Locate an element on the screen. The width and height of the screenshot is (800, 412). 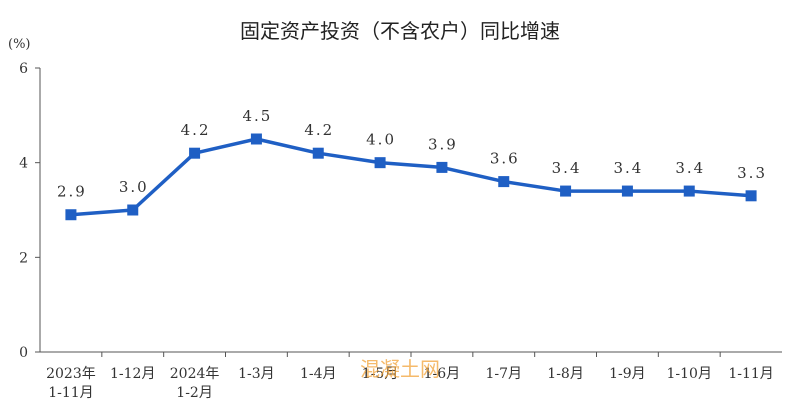
x-tick-label: 2023年 is located at coordinates (71, 374).